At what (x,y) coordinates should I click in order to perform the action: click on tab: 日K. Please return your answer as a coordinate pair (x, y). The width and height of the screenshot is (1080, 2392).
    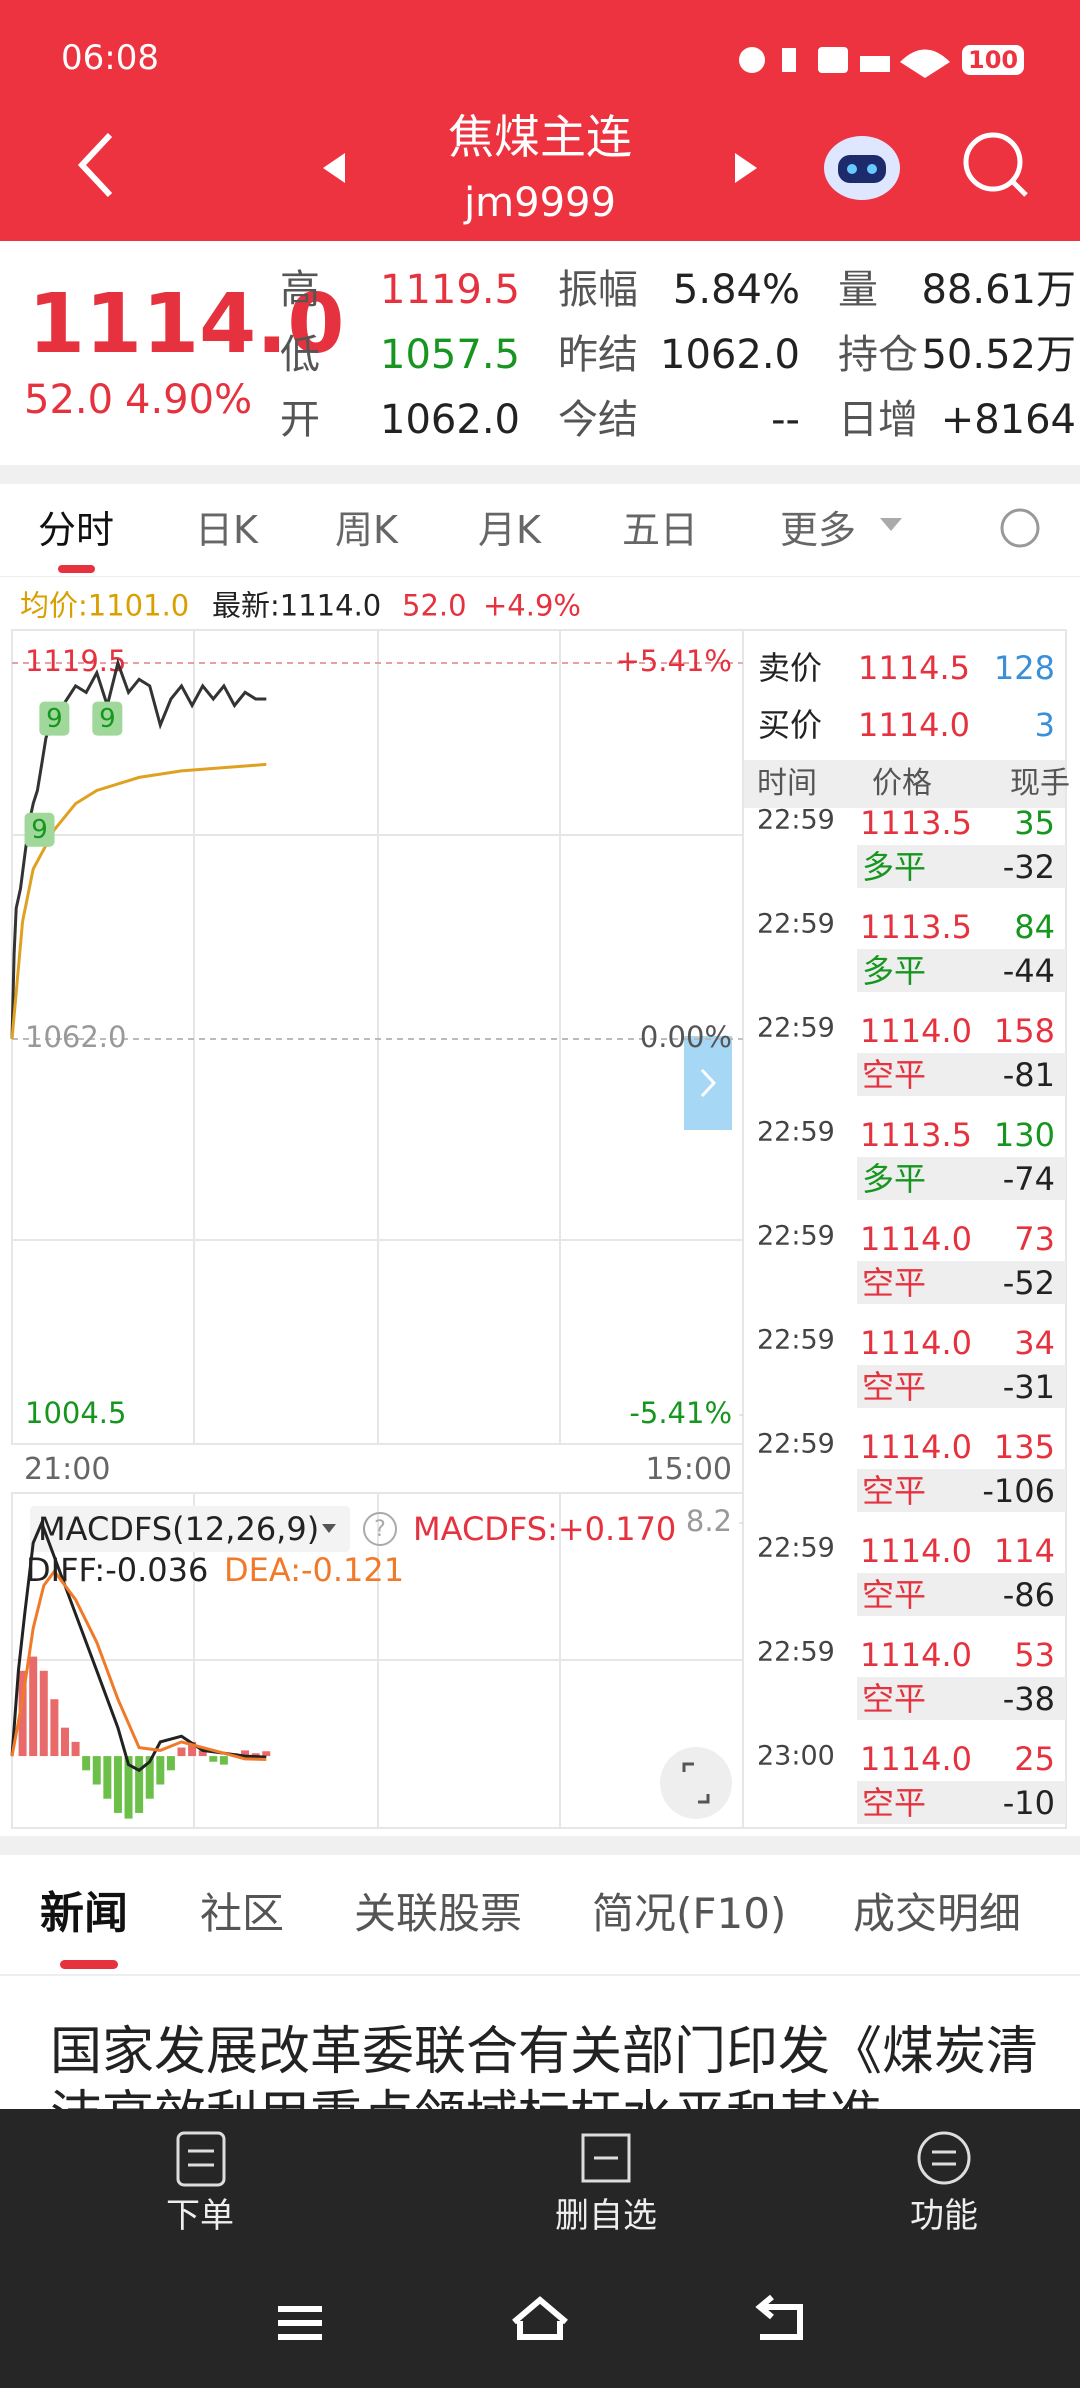
    Looking at the image, I should click on (226, 530).